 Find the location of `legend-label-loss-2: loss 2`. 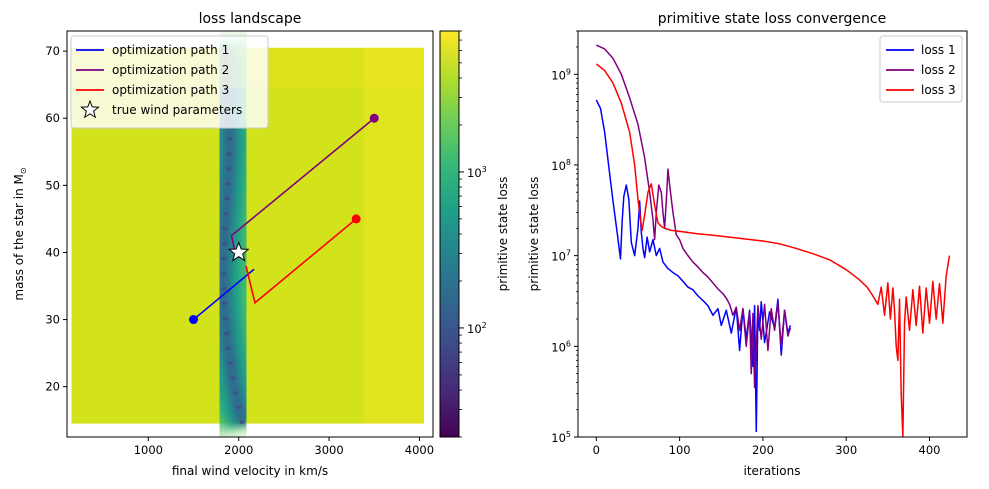

legend-label-loss-2: loss 2 is located at coordinates (938, 70).